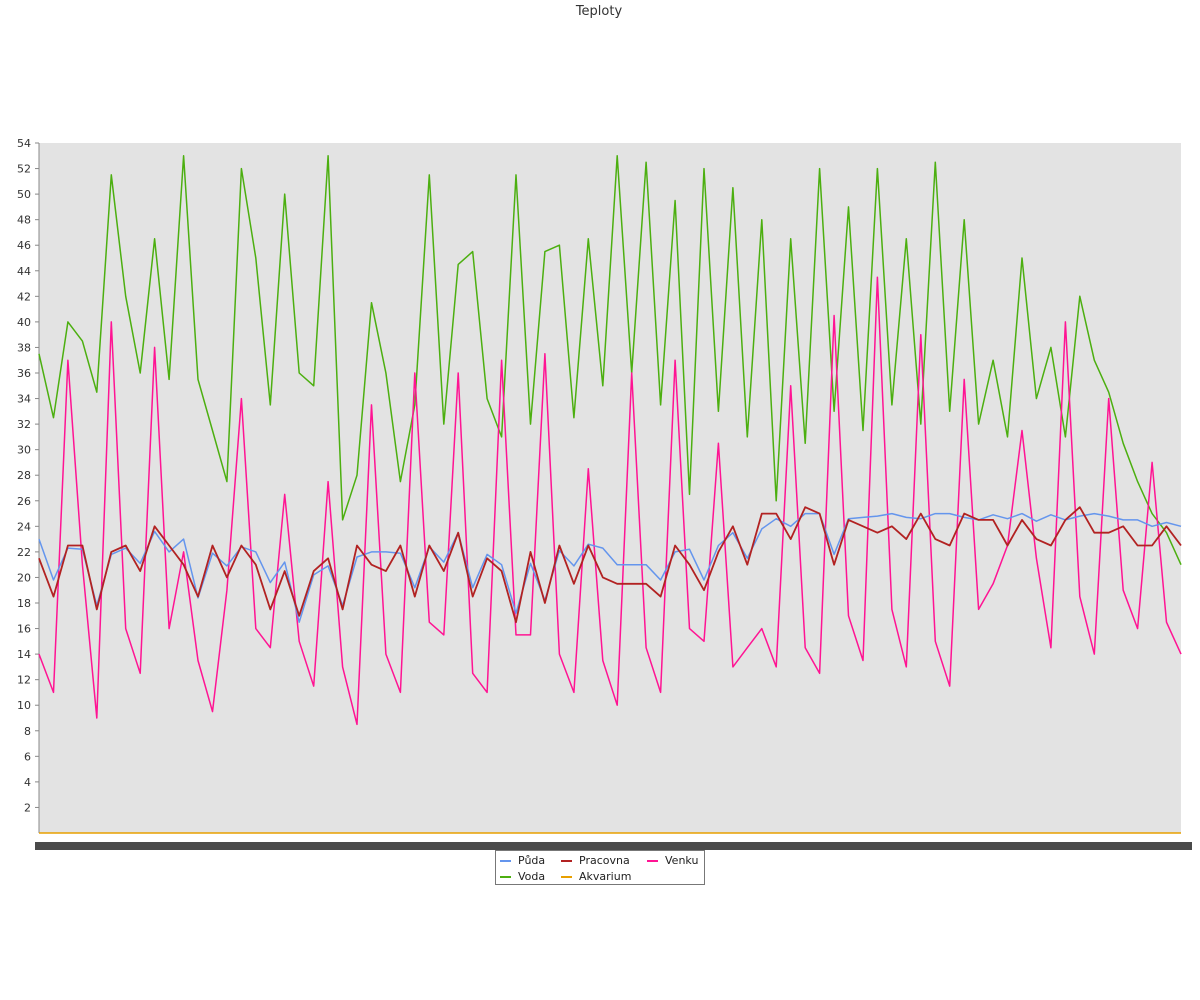 This screenshot has height=1000, width=1200. Describe the element at coordinates (24, 220) in the screenshot. I see `y-tick-label: 48` at that location.